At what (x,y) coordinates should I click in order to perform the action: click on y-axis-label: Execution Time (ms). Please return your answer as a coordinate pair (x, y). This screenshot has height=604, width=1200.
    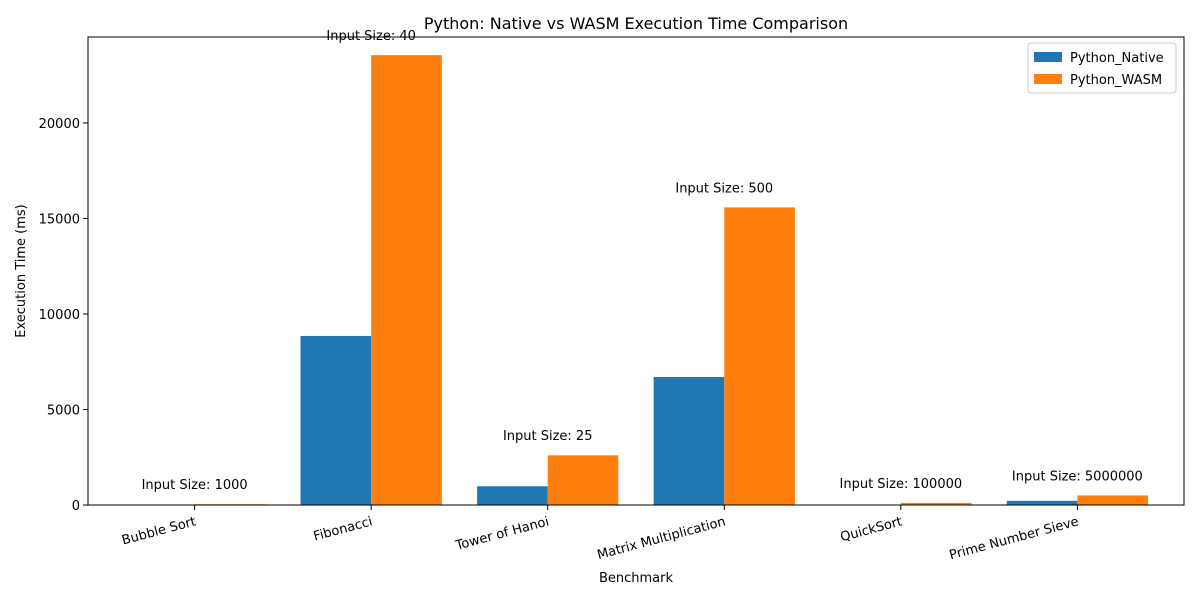
    Looking at the image, I should click on (21, 270).